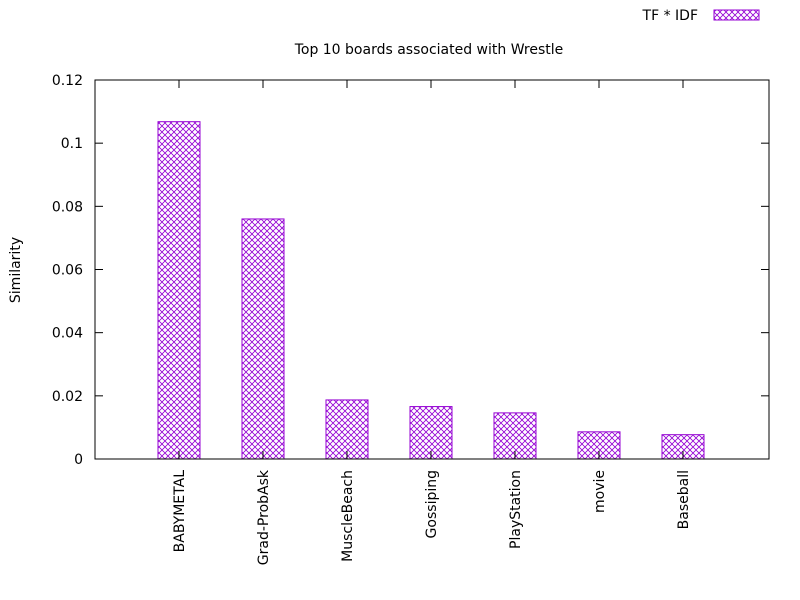  I want to click on x-tick-label: Grad-ProbAsk, so click(264, 517).